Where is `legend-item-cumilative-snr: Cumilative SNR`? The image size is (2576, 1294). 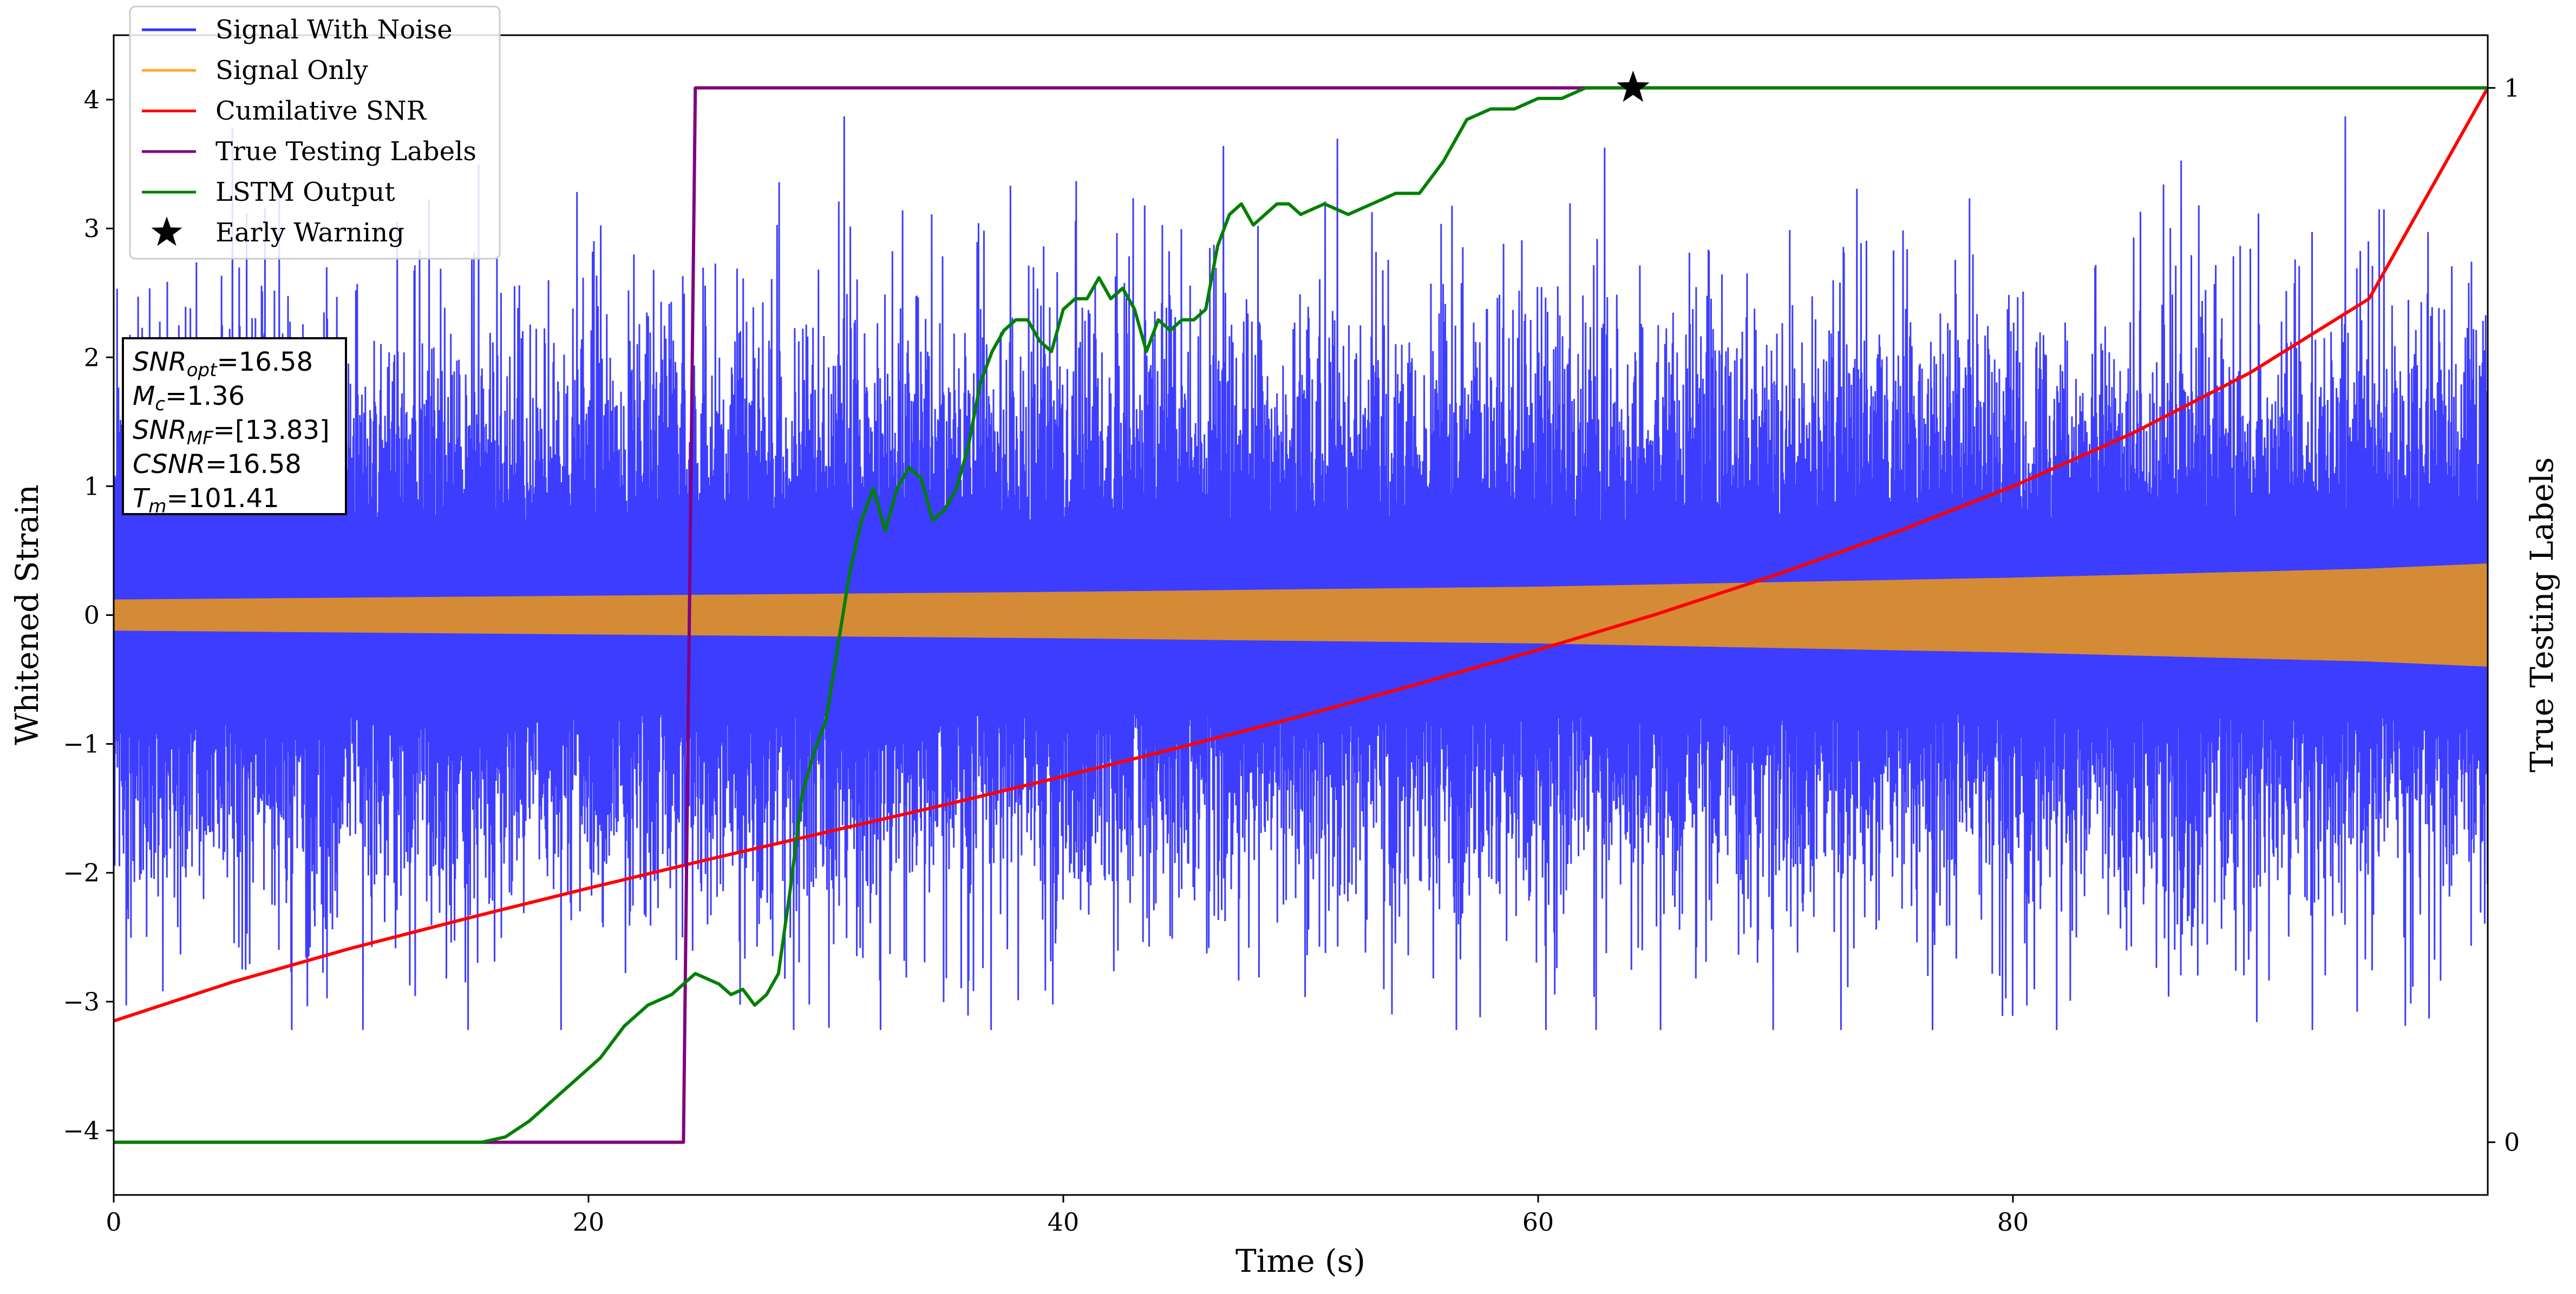
legend-item-cumilative-snr: Cumilative SNR is located at coordinates (284, 111).